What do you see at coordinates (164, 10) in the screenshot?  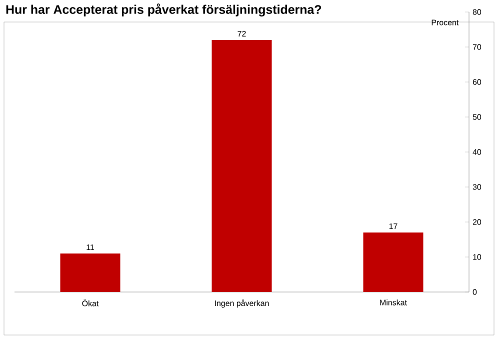 I see `chart-title: Hur har Accepterat pris påverkat försäljningstiderna?` at bounding box center [164, 10].